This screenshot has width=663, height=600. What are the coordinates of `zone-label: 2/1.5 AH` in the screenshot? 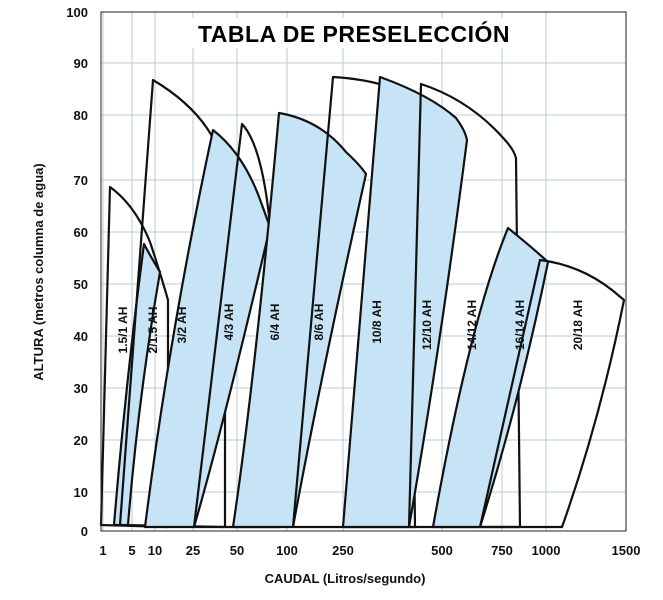 It's located at (153, 330).